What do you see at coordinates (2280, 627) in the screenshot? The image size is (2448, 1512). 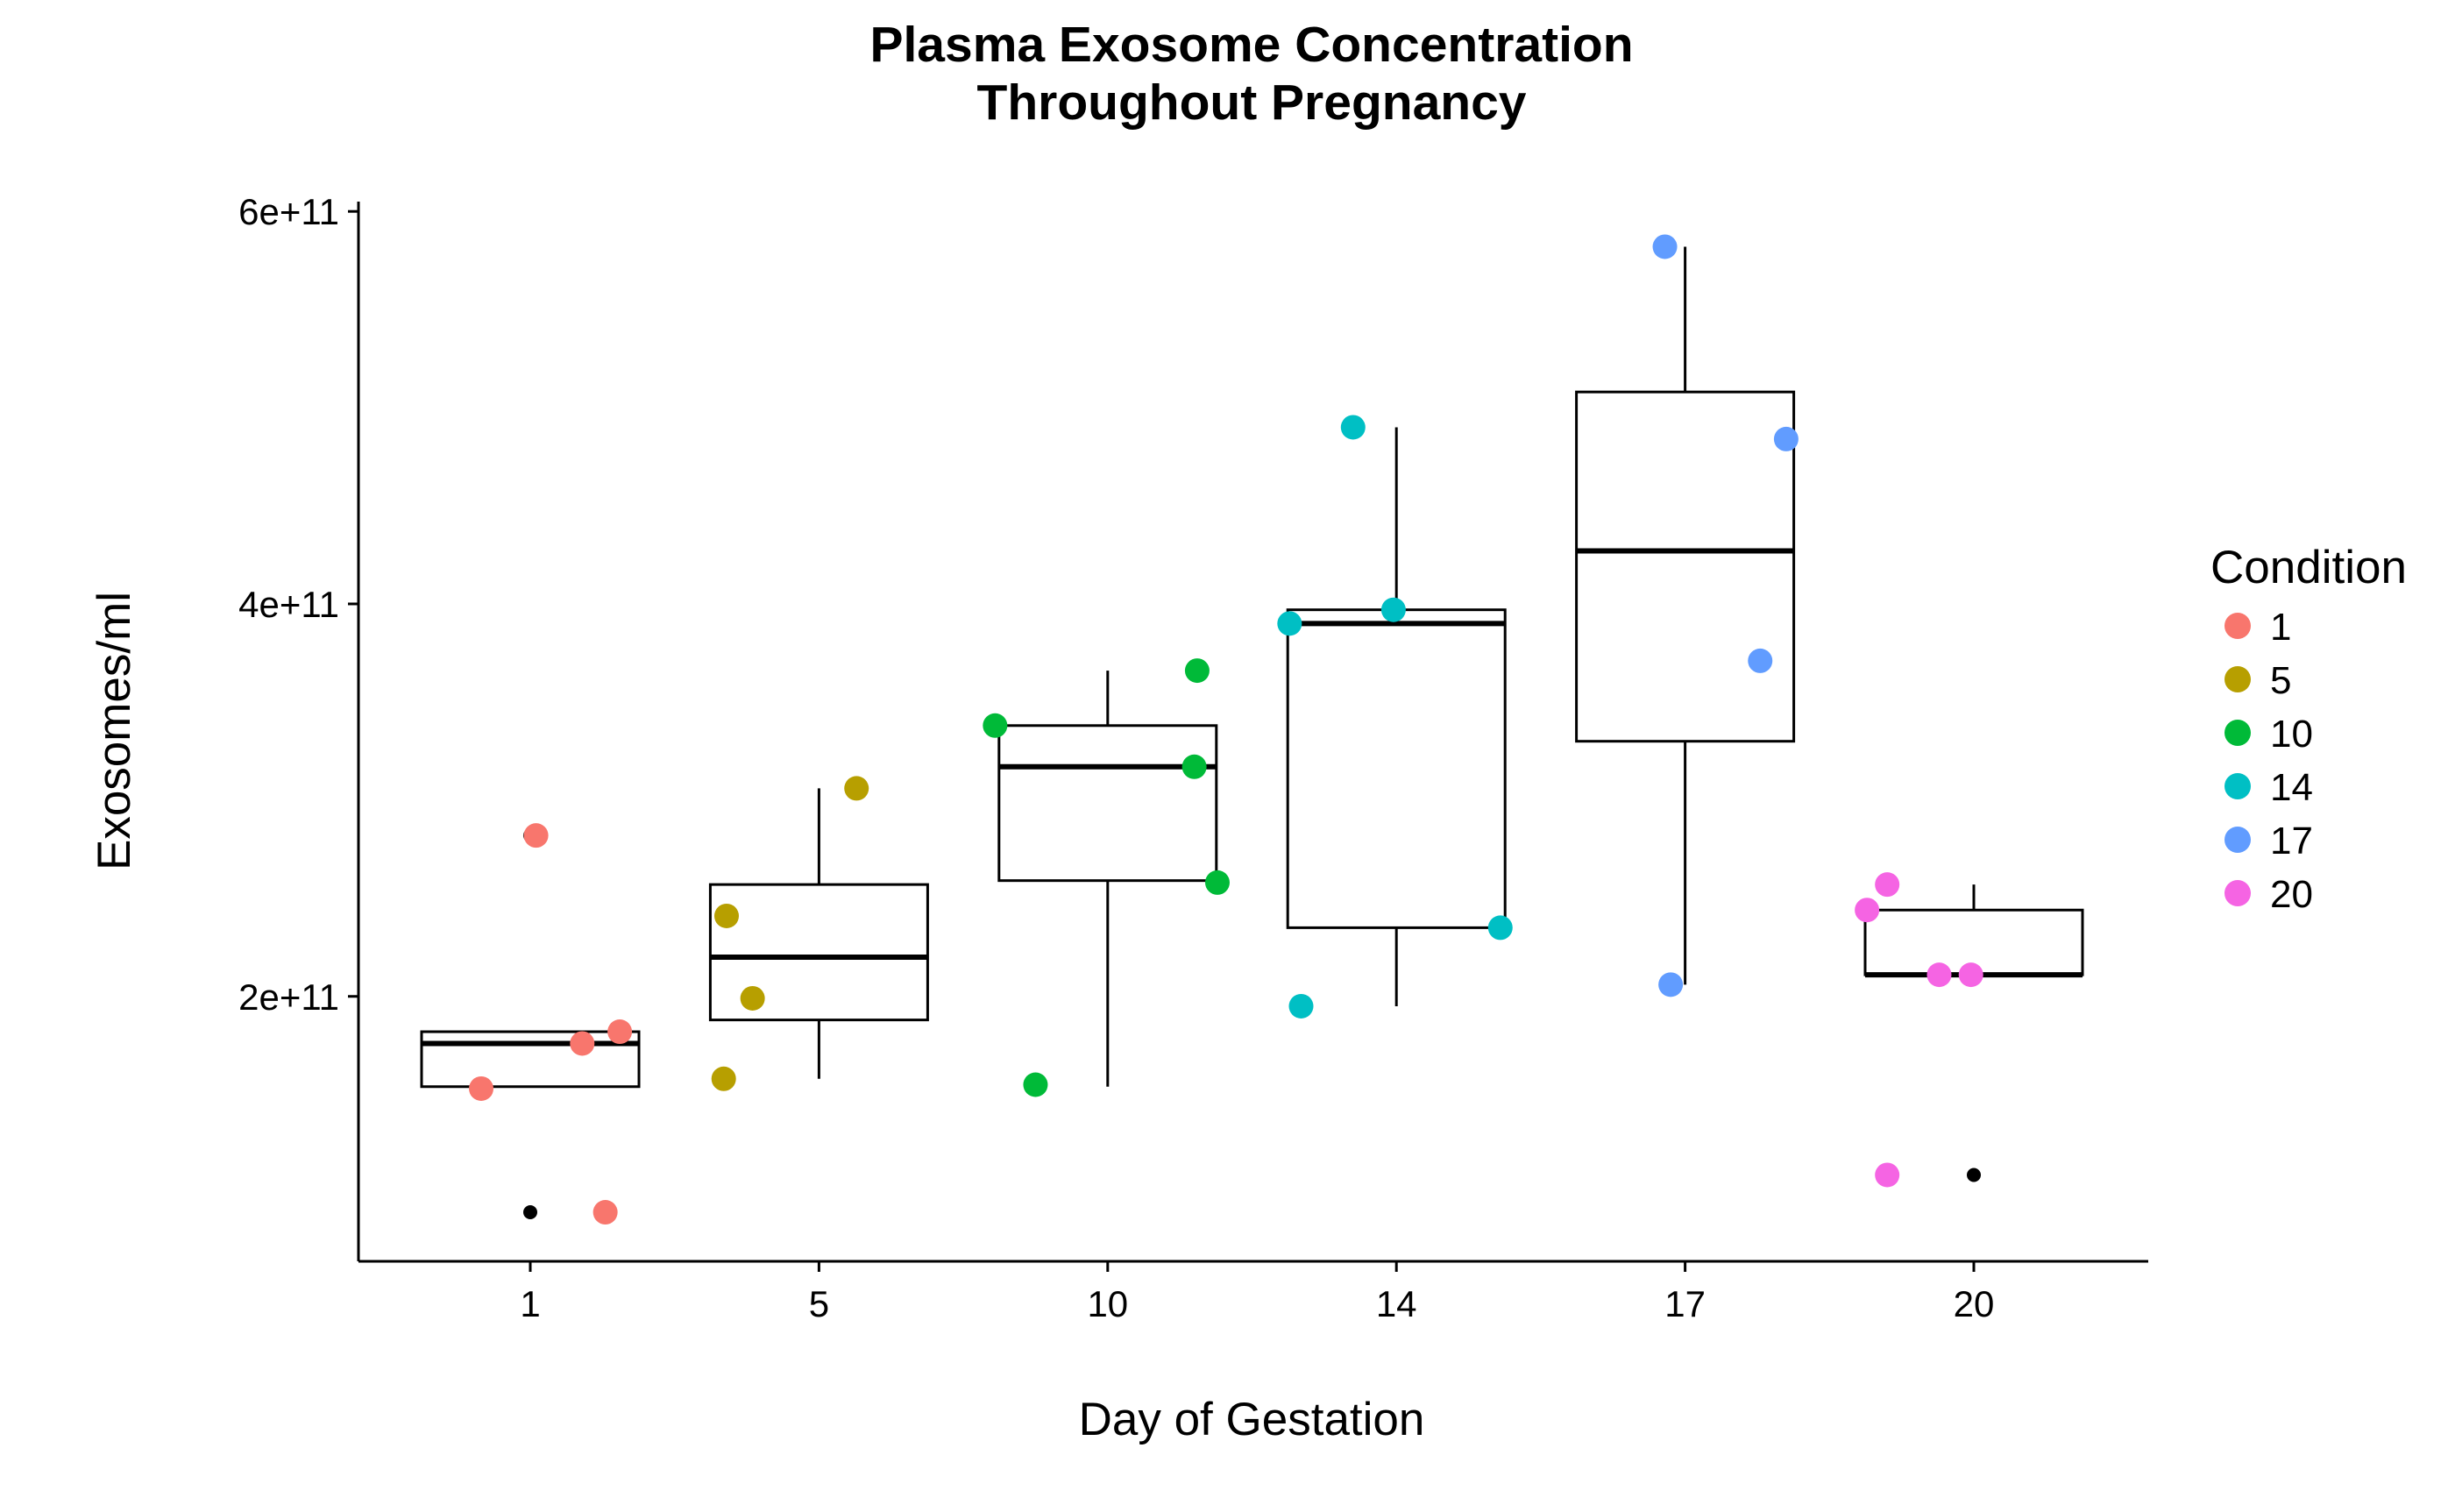 I see `legend-label-1: 1` at bounding box center [2280, 627].